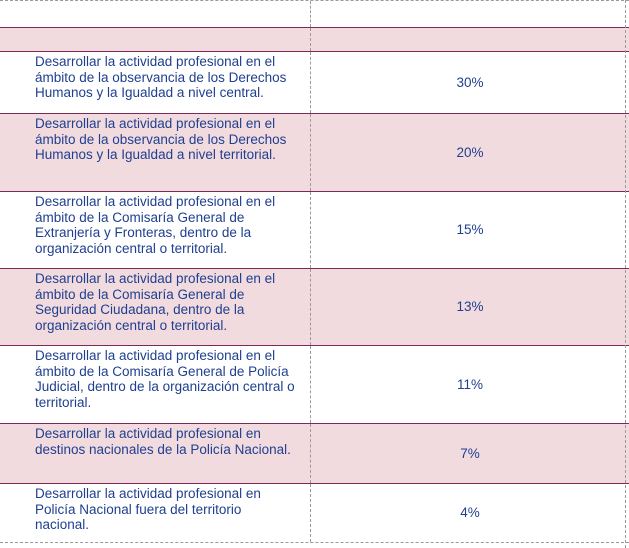 This screenshot has height=548, width=629. What do you see at coordinates (155, 14) in the screenshot?
I see `header-cell-description` at bounding box center [155, 14].